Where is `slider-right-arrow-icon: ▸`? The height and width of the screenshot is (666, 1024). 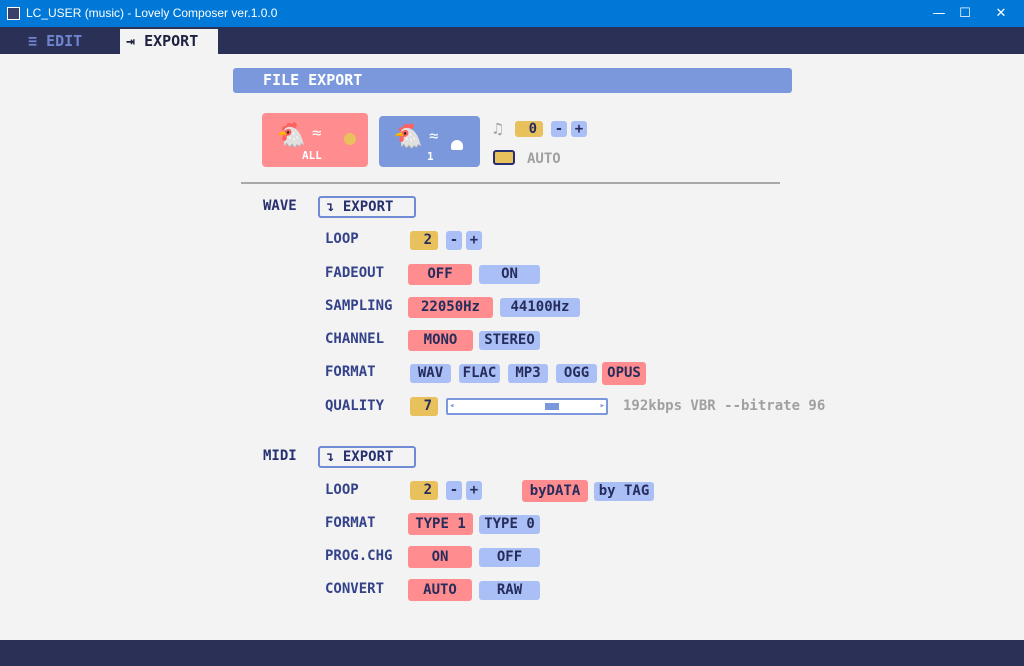
slider-right-arrow-icon: ▸ is located at coordinates (602, 406).